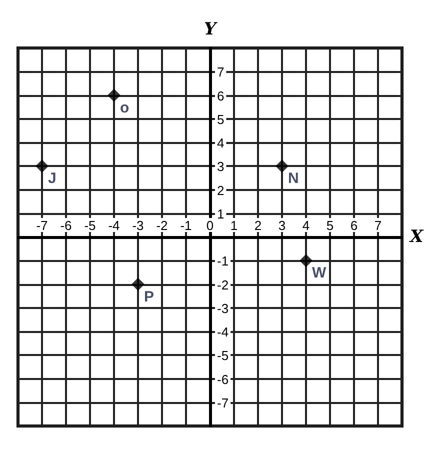  Describe the element at coordinates (282, 225) in the screenshot. I see `x-tick-label: 3` at that location.